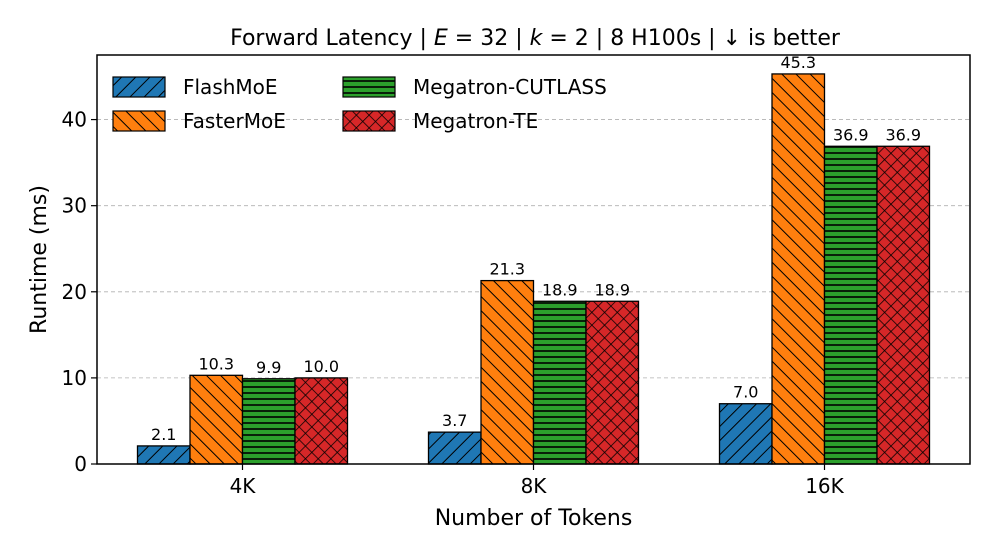 The image size is (997, 554). Describe the element at coordinates (454, 448) in the screenshot. I see `bar-flashmoe-8k` at that location.